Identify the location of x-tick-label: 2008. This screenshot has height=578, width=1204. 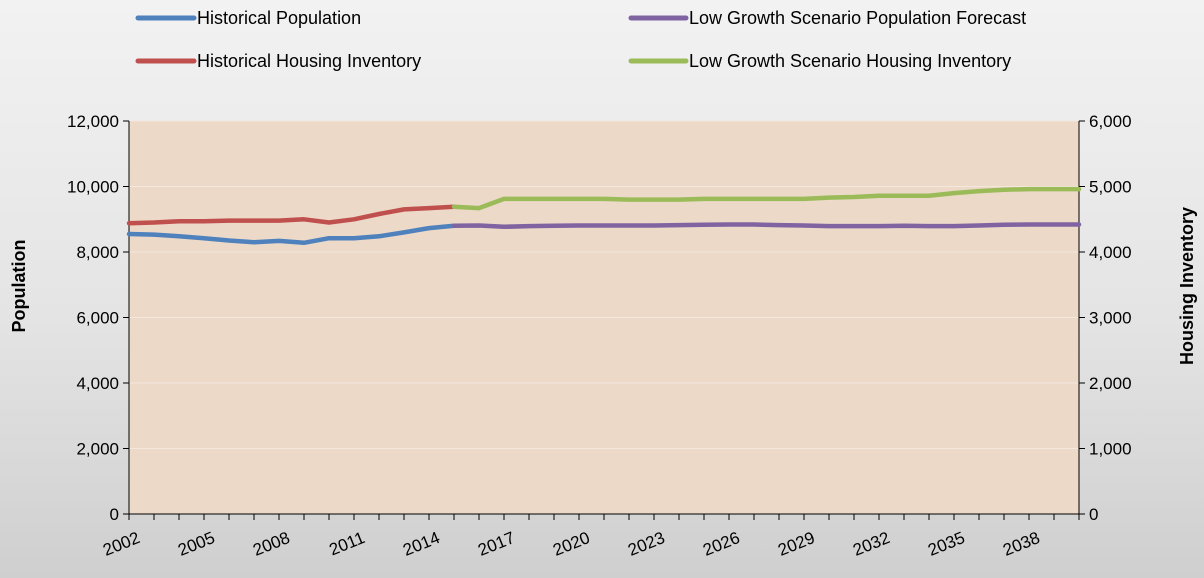
(271, 544).